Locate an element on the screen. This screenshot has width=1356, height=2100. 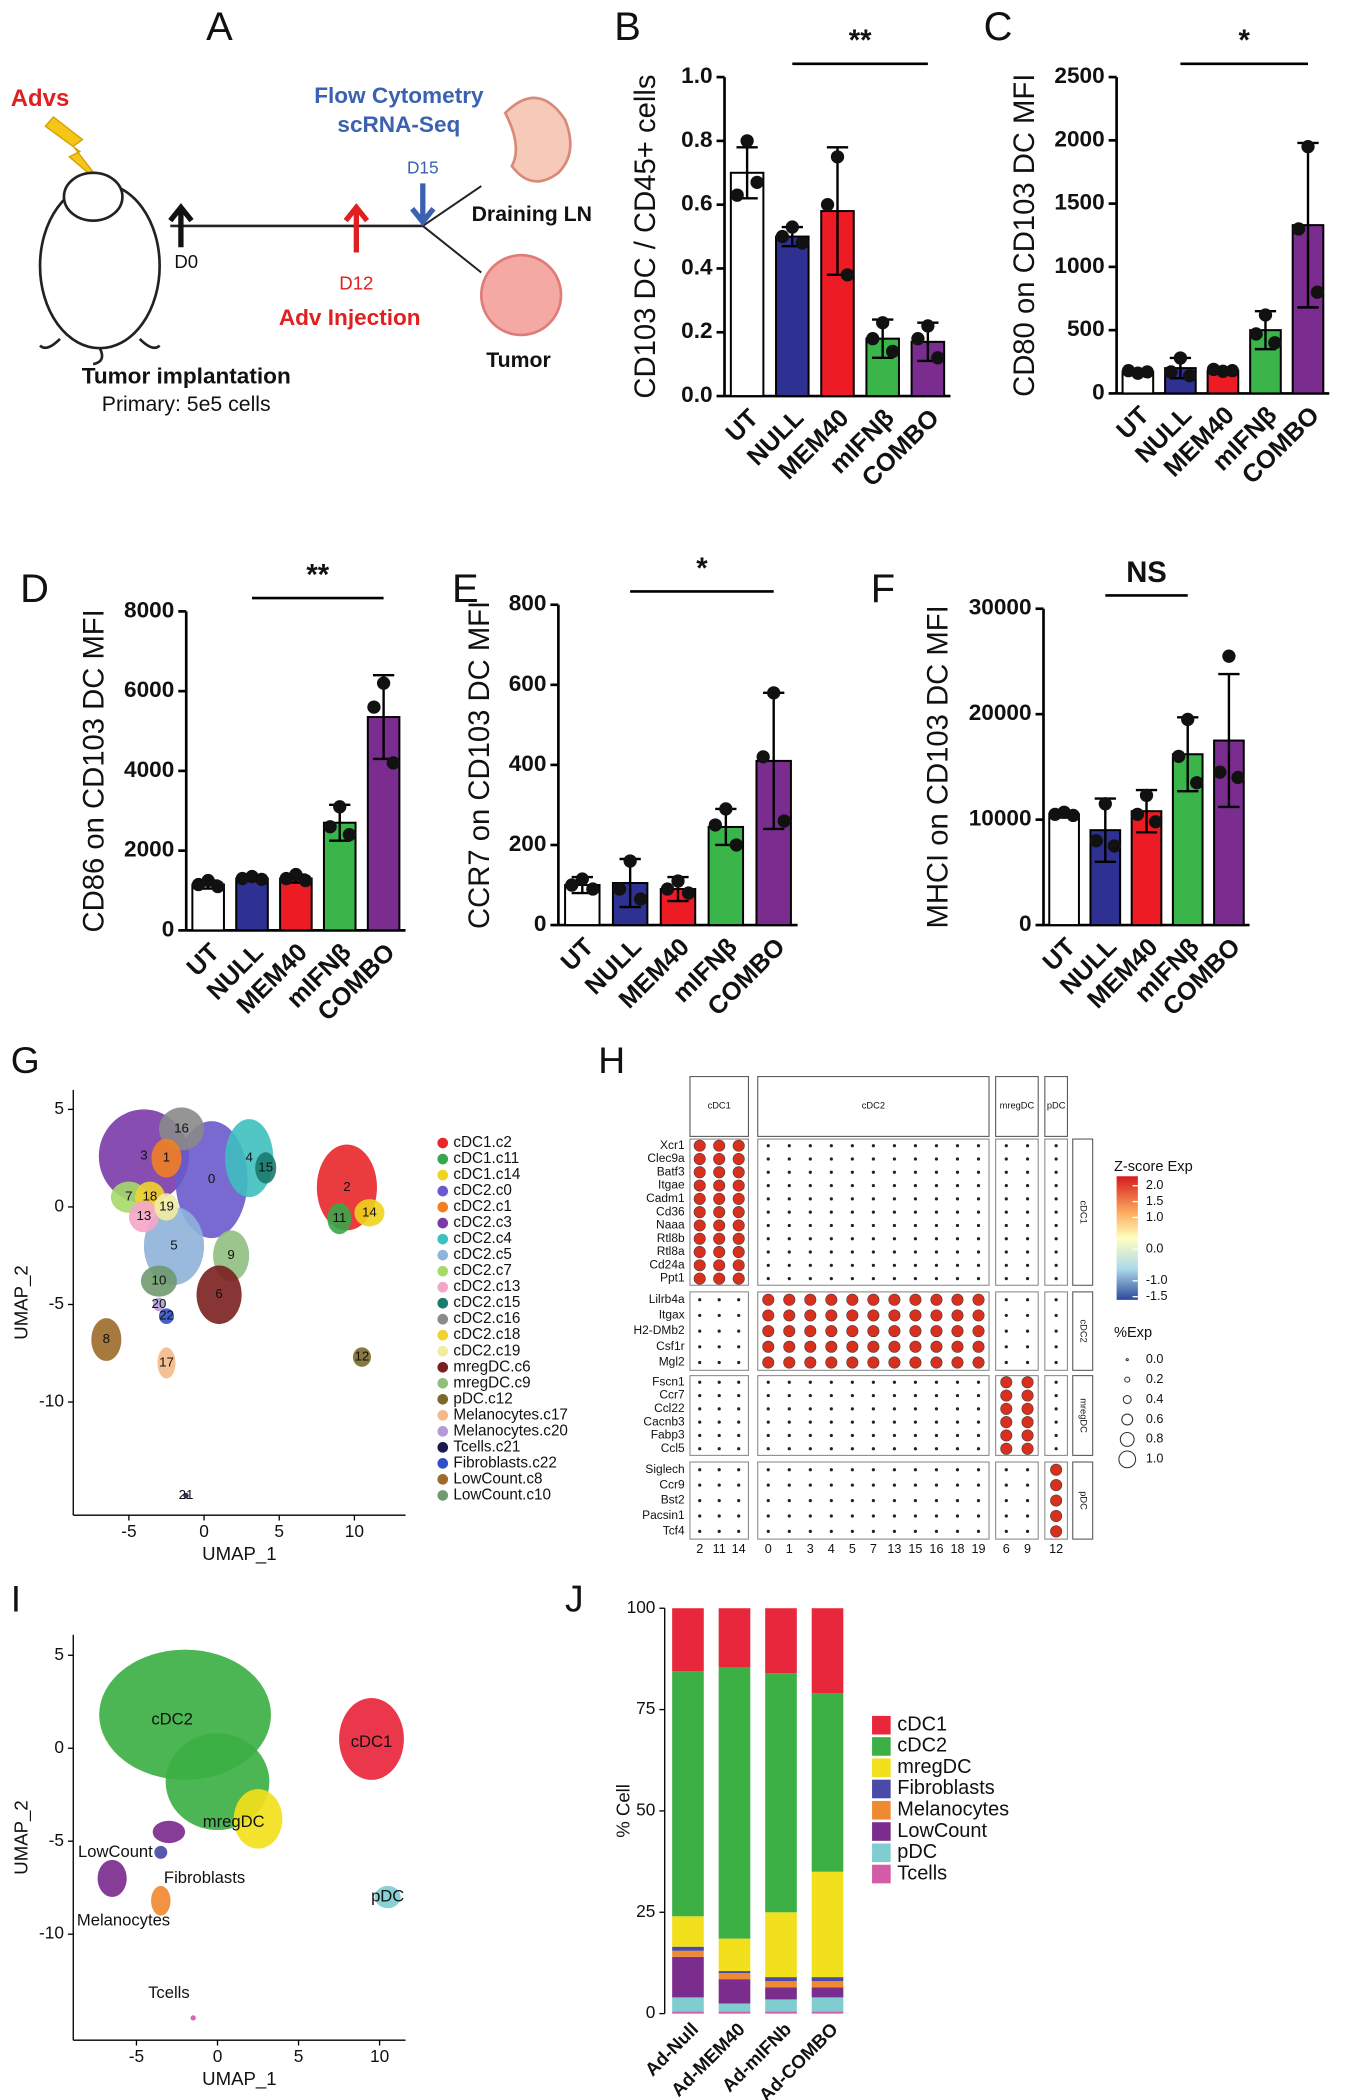
gene-label: Cd36 is located at coordinates (670, 1211).